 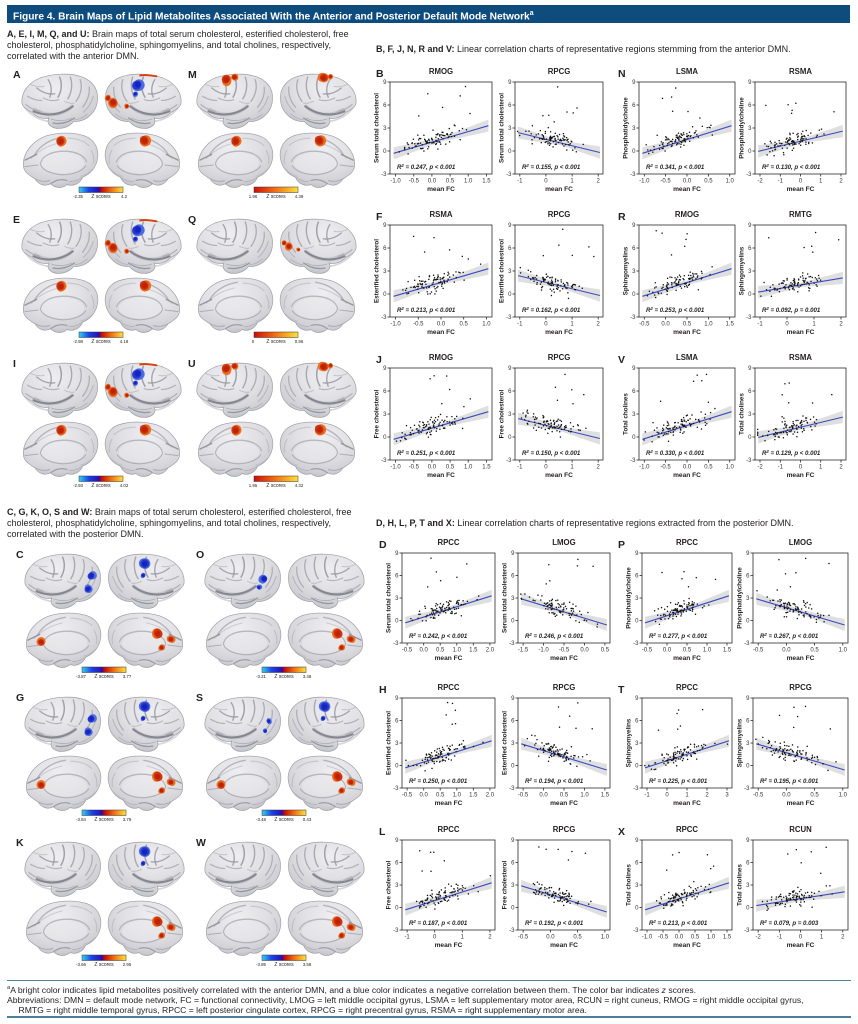 What do you see at coordinates (124, 196) in the screenshot?
I see `svg-text: 4.2` at bounding box center [124, 196].